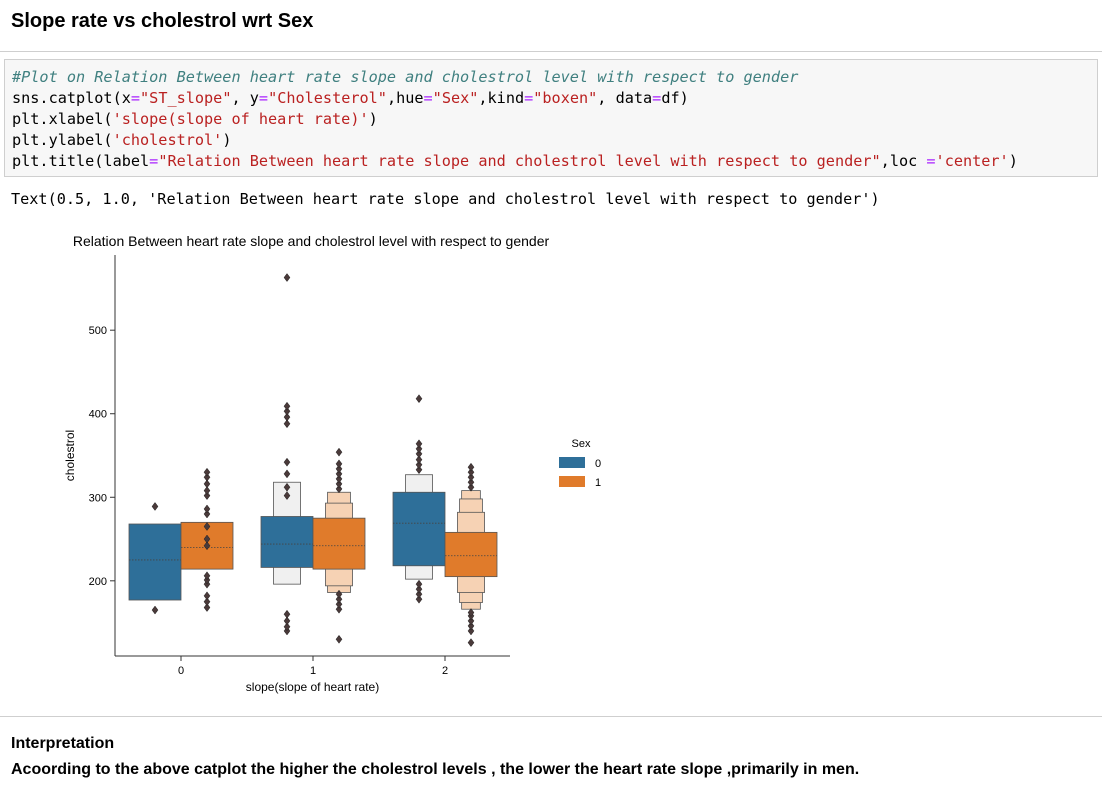 Image resolution: width=1102 pixels, height=808 pixels. What do you see at coordinates (181, 671) in the screenshot?
I see `x-tick-label: 0` at bounding box center [181, 671].